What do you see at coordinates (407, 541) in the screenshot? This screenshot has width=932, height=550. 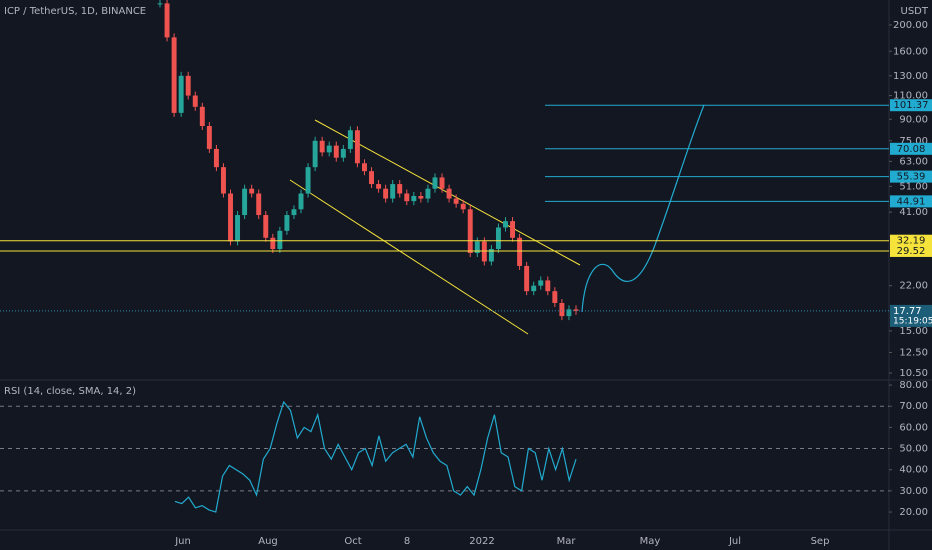 I see `x-tick-label: 8` at bounding box center [407, 541].